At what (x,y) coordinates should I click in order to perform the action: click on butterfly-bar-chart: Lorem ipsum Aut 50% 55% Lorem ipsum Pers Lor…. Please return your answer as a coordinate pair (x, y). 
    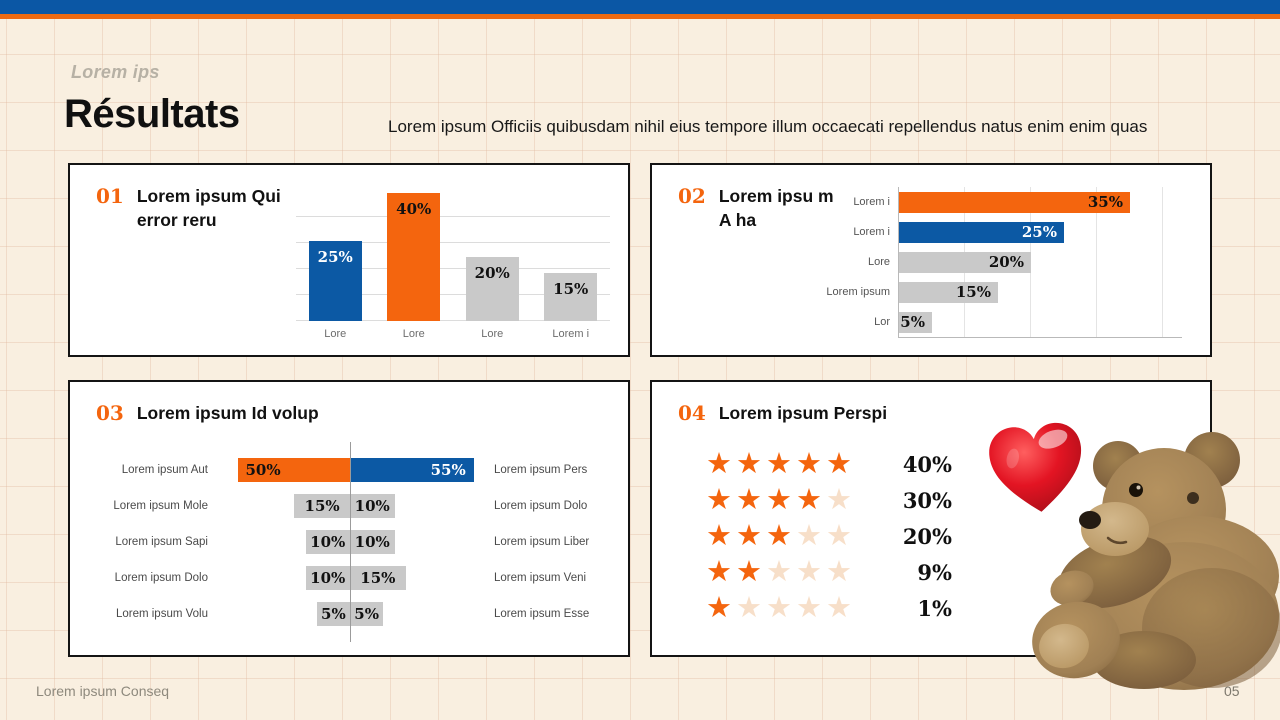
    Looking at the image, I should click on (350, 542).